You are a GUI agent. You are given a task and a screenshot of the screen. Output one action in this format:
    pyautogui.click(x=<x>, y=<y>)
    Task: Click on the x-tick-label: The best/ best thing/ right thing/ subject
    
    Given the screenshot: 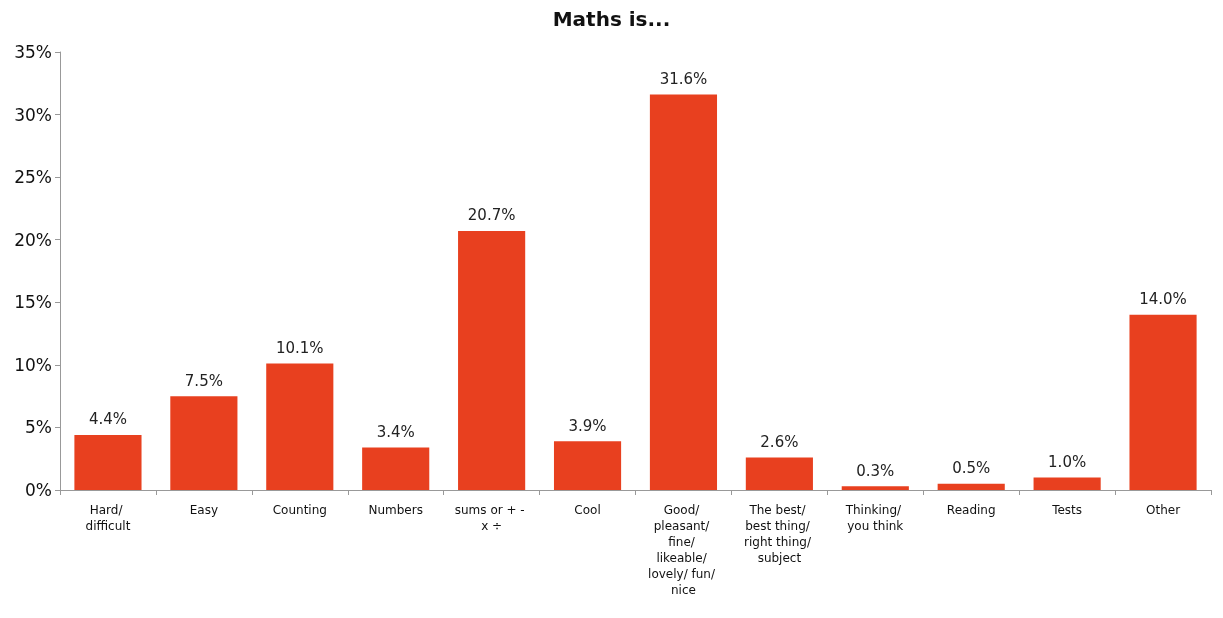 What is the action you would take?
    pyautogui.click(x=779, y=534)
    